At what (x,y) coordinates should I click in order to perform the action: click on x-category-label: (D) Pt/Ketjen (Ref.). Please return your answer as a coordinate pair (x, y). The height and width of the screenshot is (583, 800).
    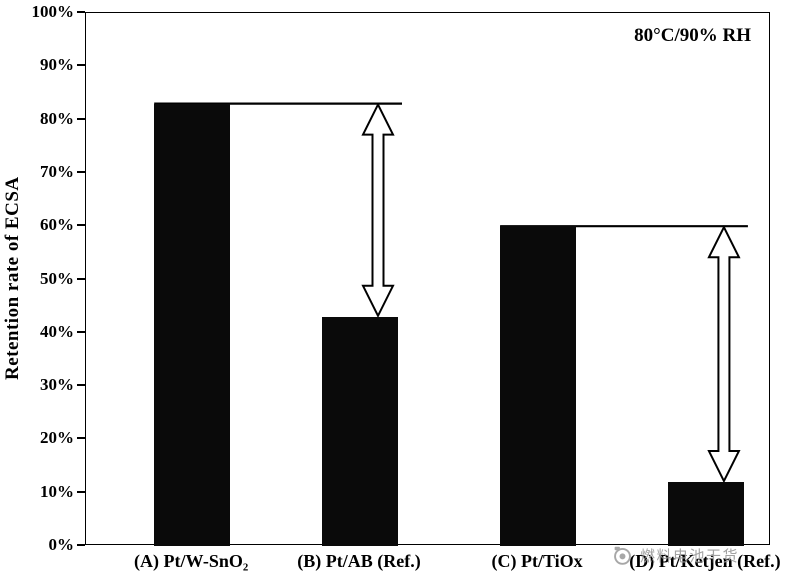
    Looking at the image, I should click on (705, 561).